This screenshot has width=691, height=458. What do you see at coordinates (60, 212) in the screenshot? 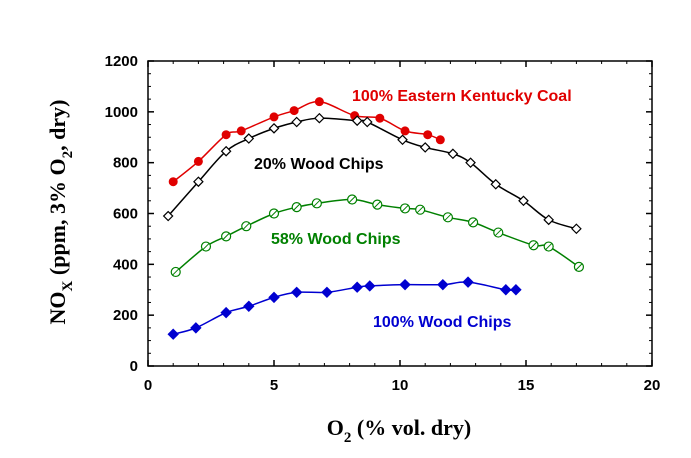
I see `y-axis-title: NOX (ppm, 3% O2, dry)` at bounding box center [60, 212].